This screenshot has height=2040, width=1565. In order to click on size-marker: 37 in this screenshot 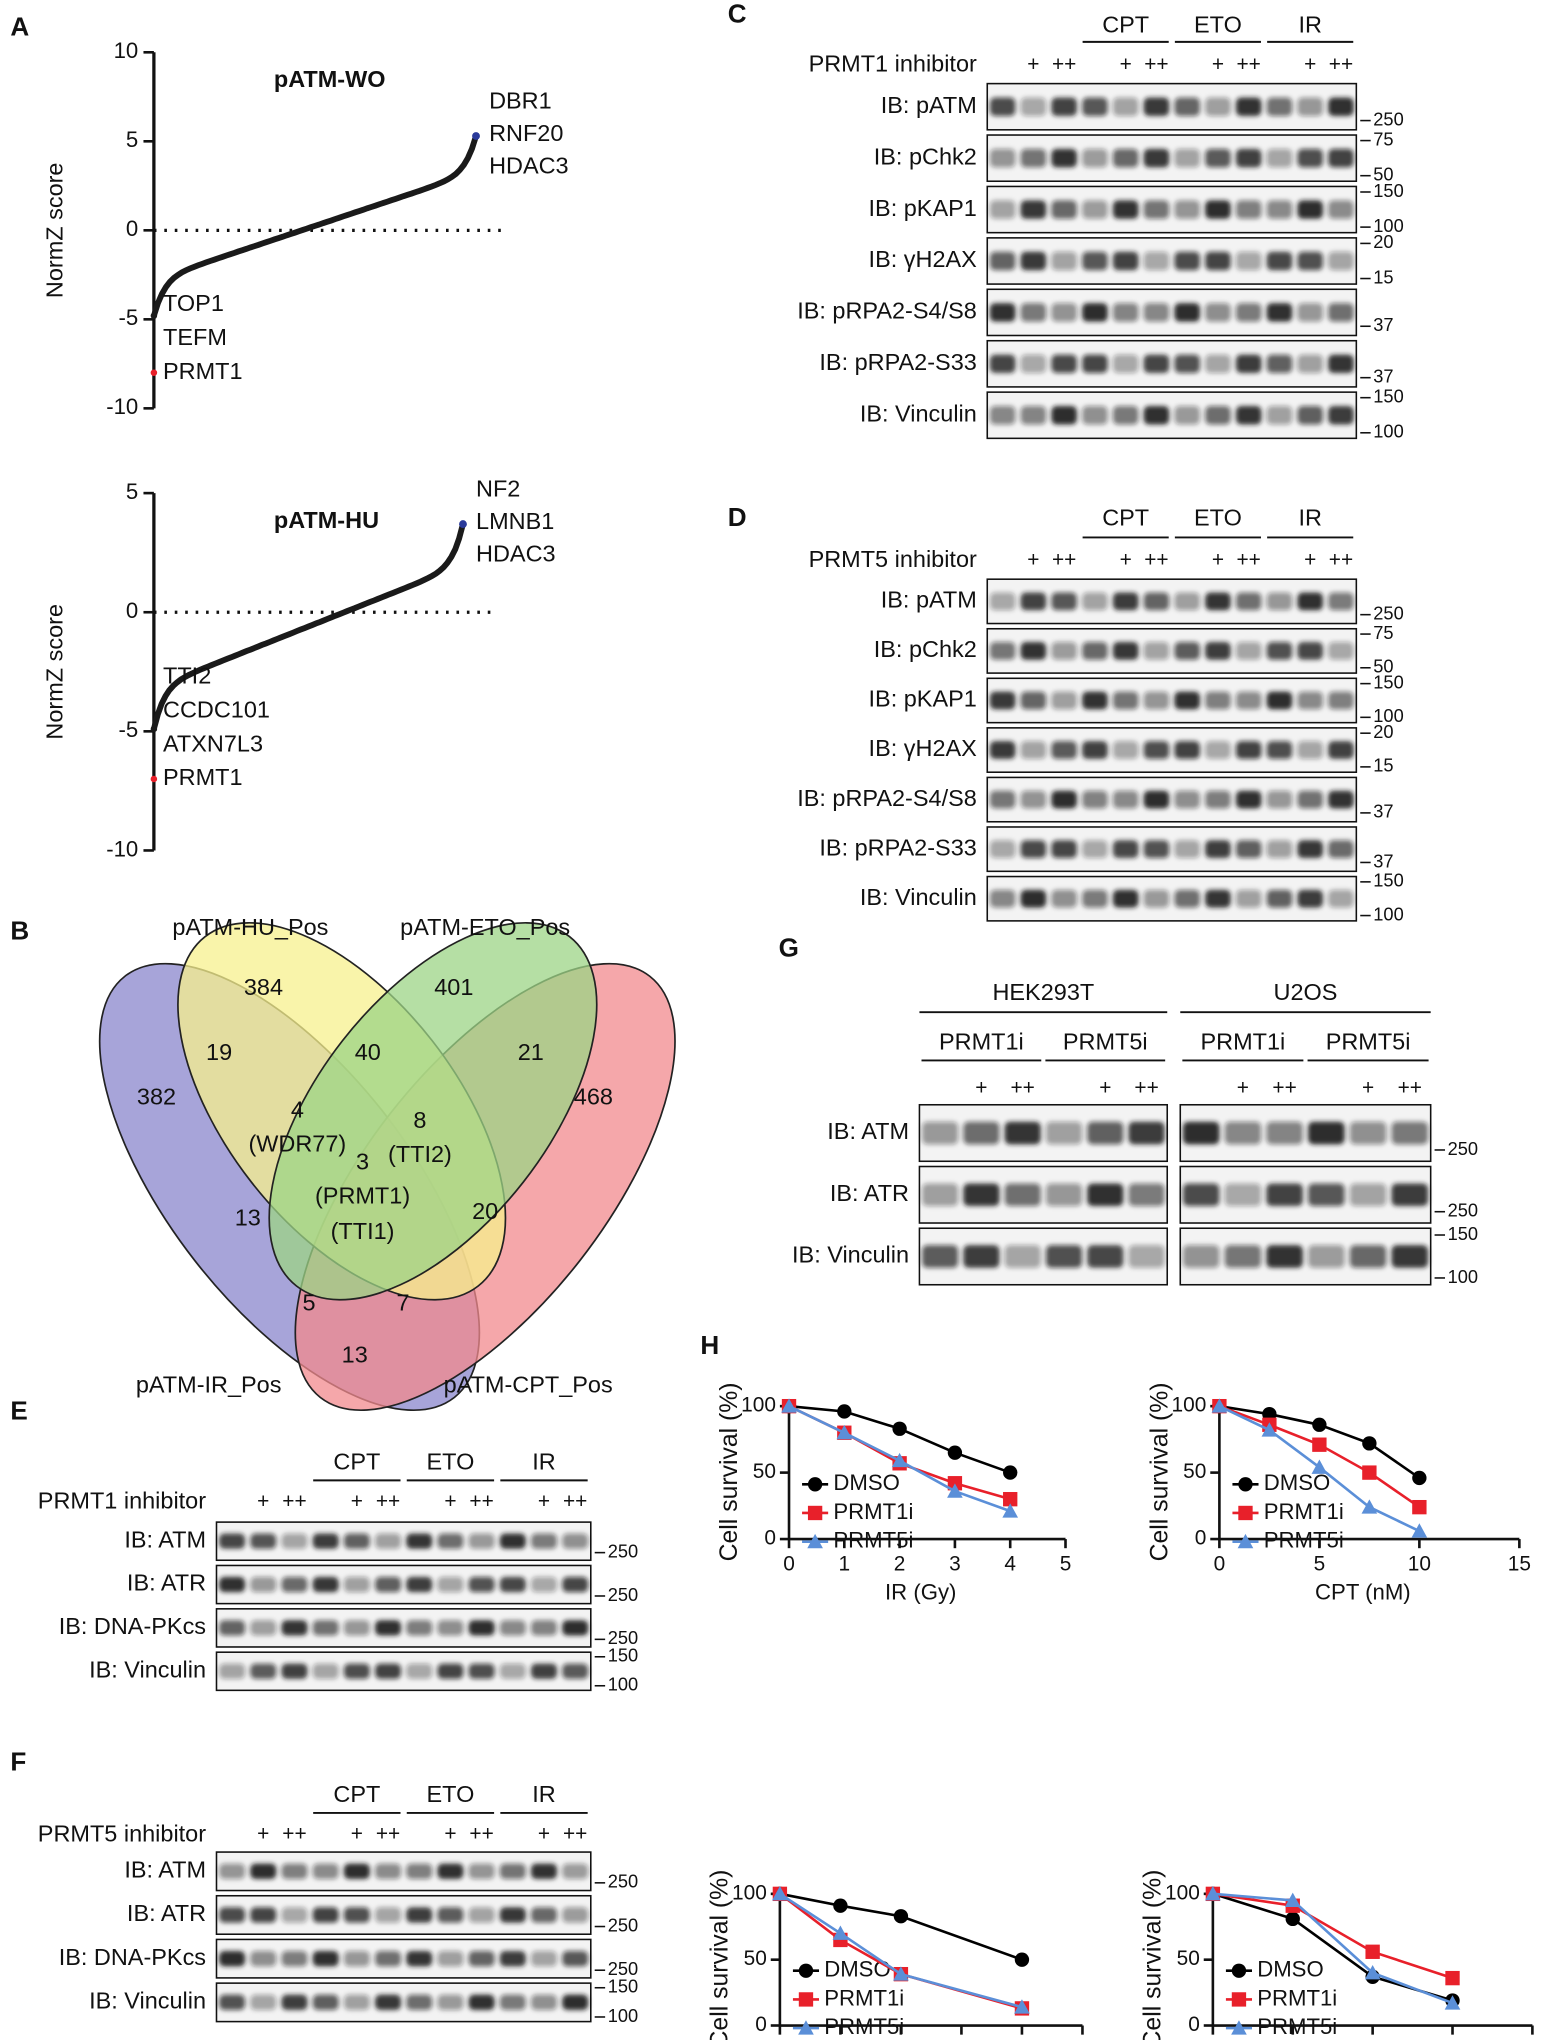, I will do `click(1383, 860)`.